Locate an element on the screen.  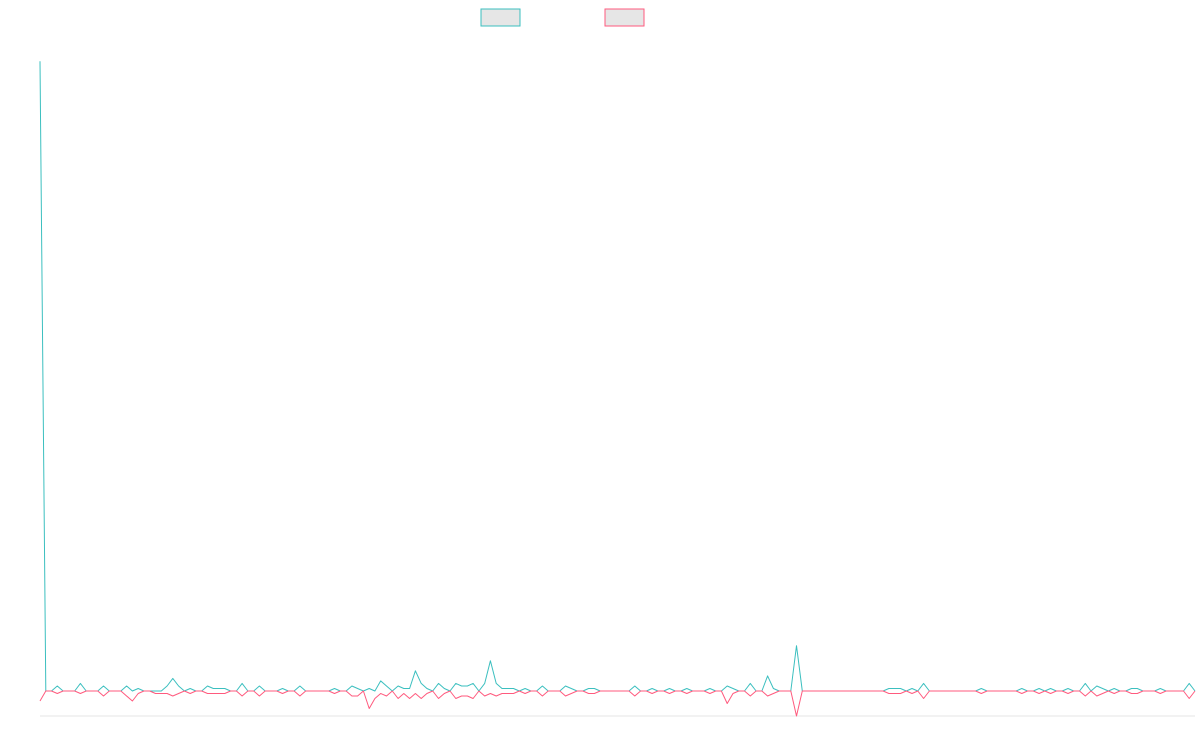
legend is located at coordinates (562, 17).